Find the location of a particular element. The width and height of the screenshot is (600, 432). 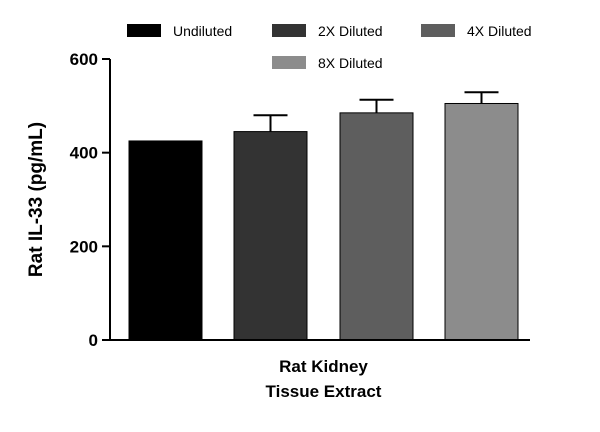

legend-label: 8X Diluted is located at coordinates (350, 63).